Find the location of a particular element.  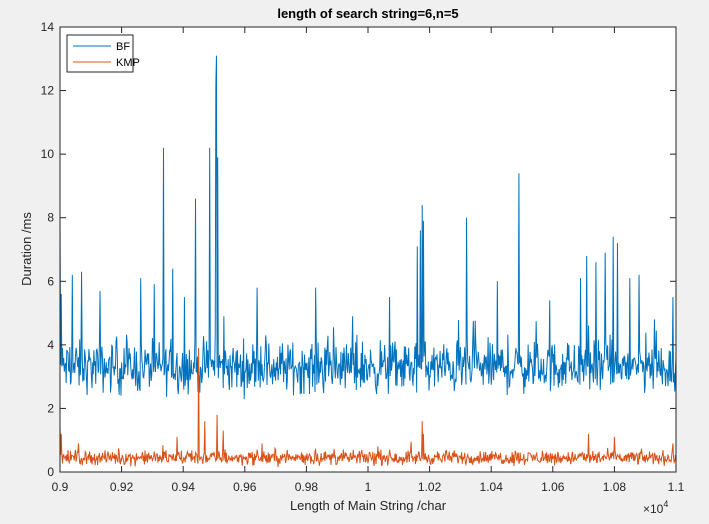

x-tick-label: 0.9 is located at coordinates (60, 487).